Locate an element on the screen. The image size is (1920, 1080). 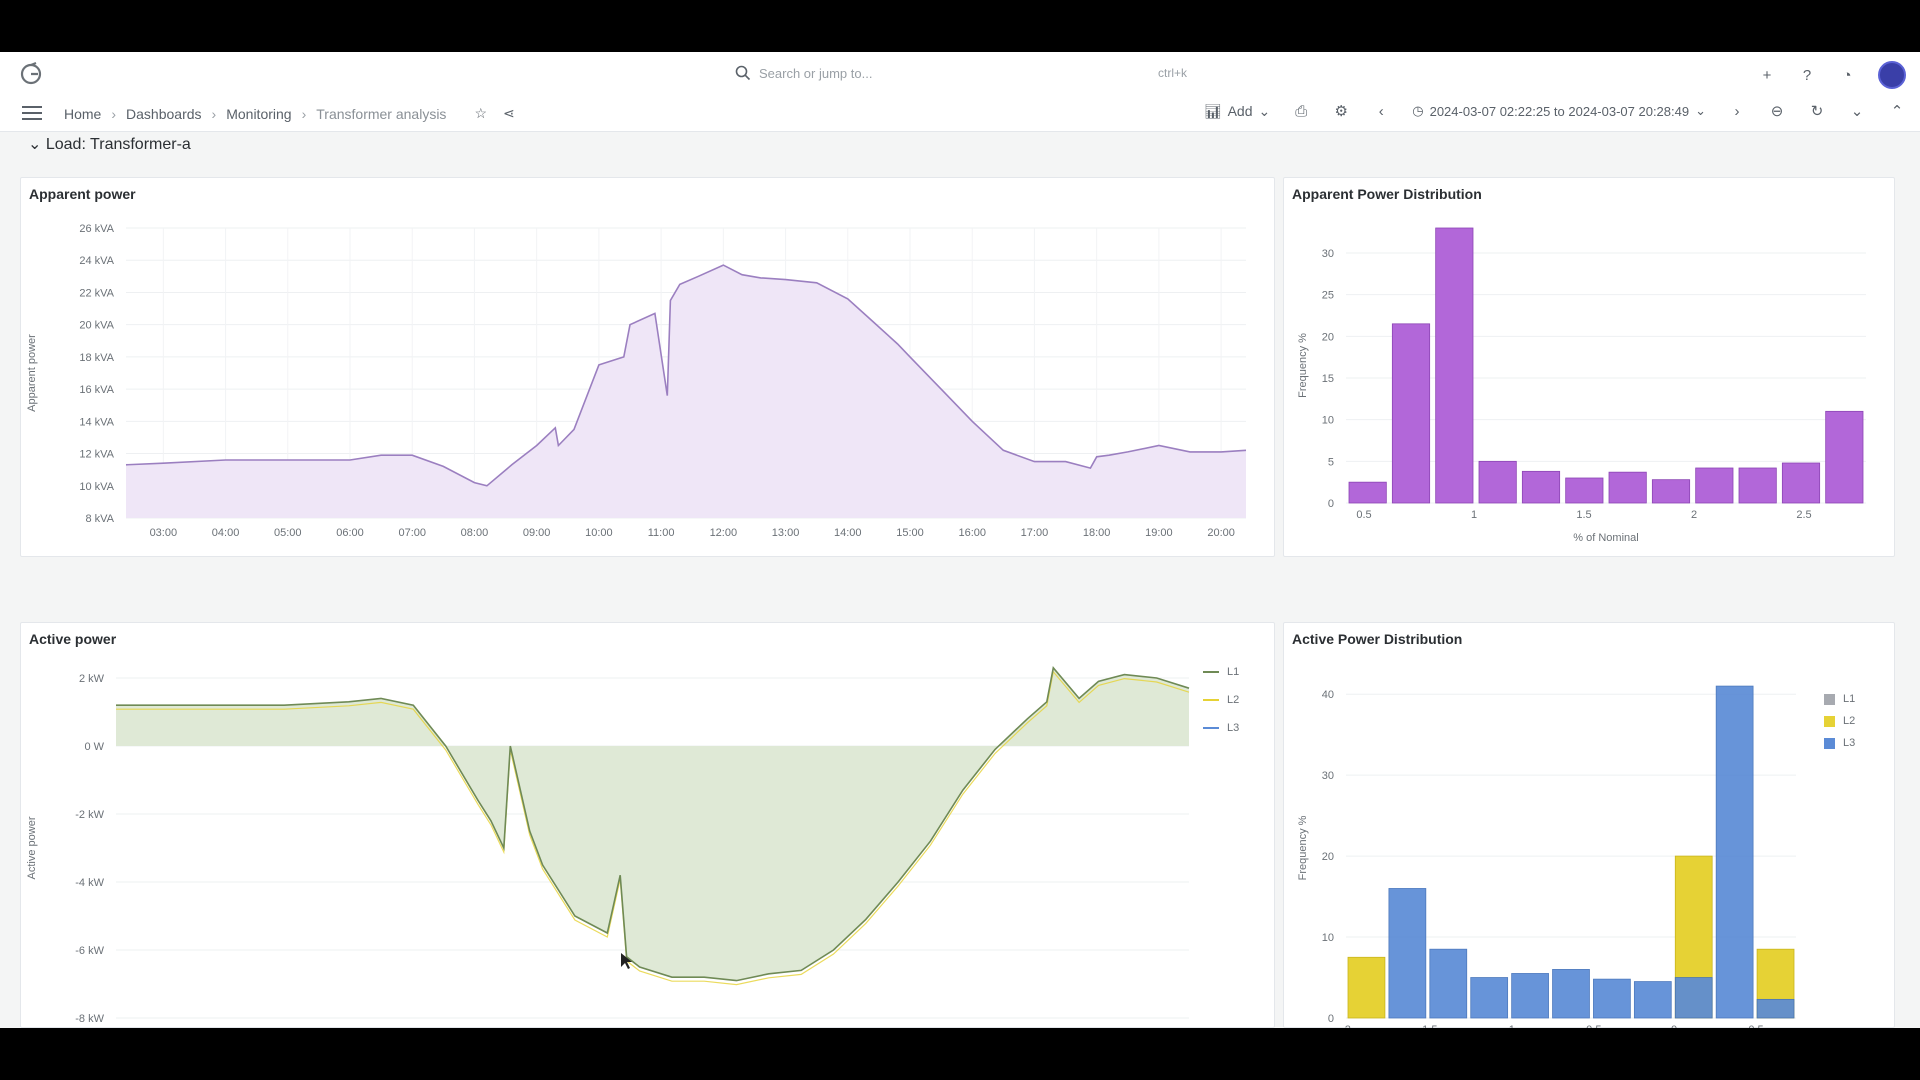
y-tick-label: 30 is located at coordinates (1328, 254).